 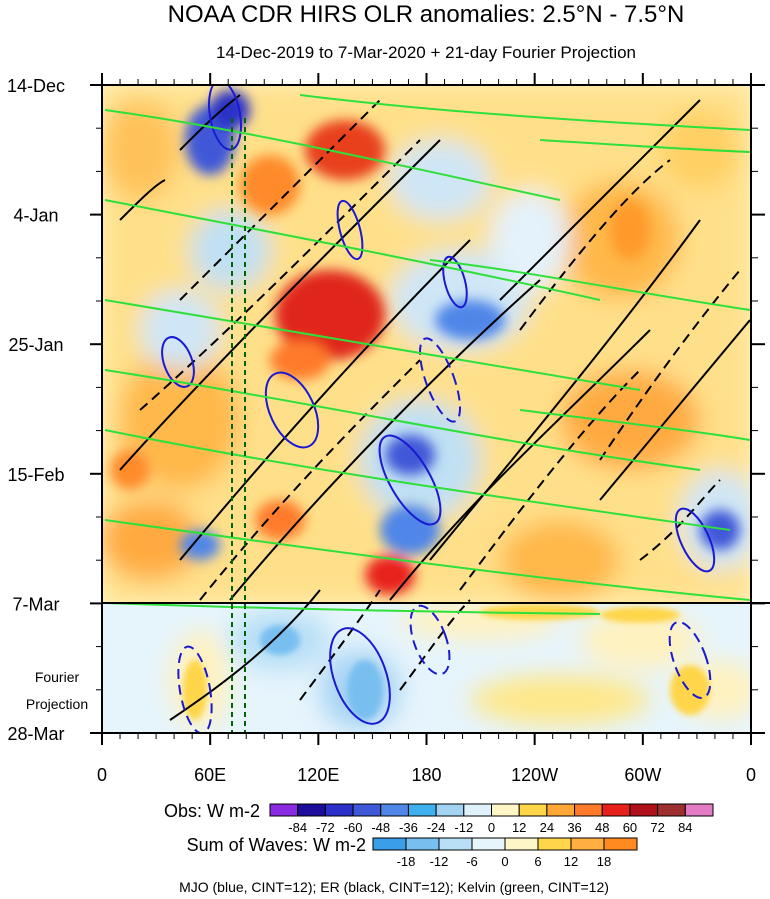 I want to click on colorbar-label: 24, so click(x=547, y=827).